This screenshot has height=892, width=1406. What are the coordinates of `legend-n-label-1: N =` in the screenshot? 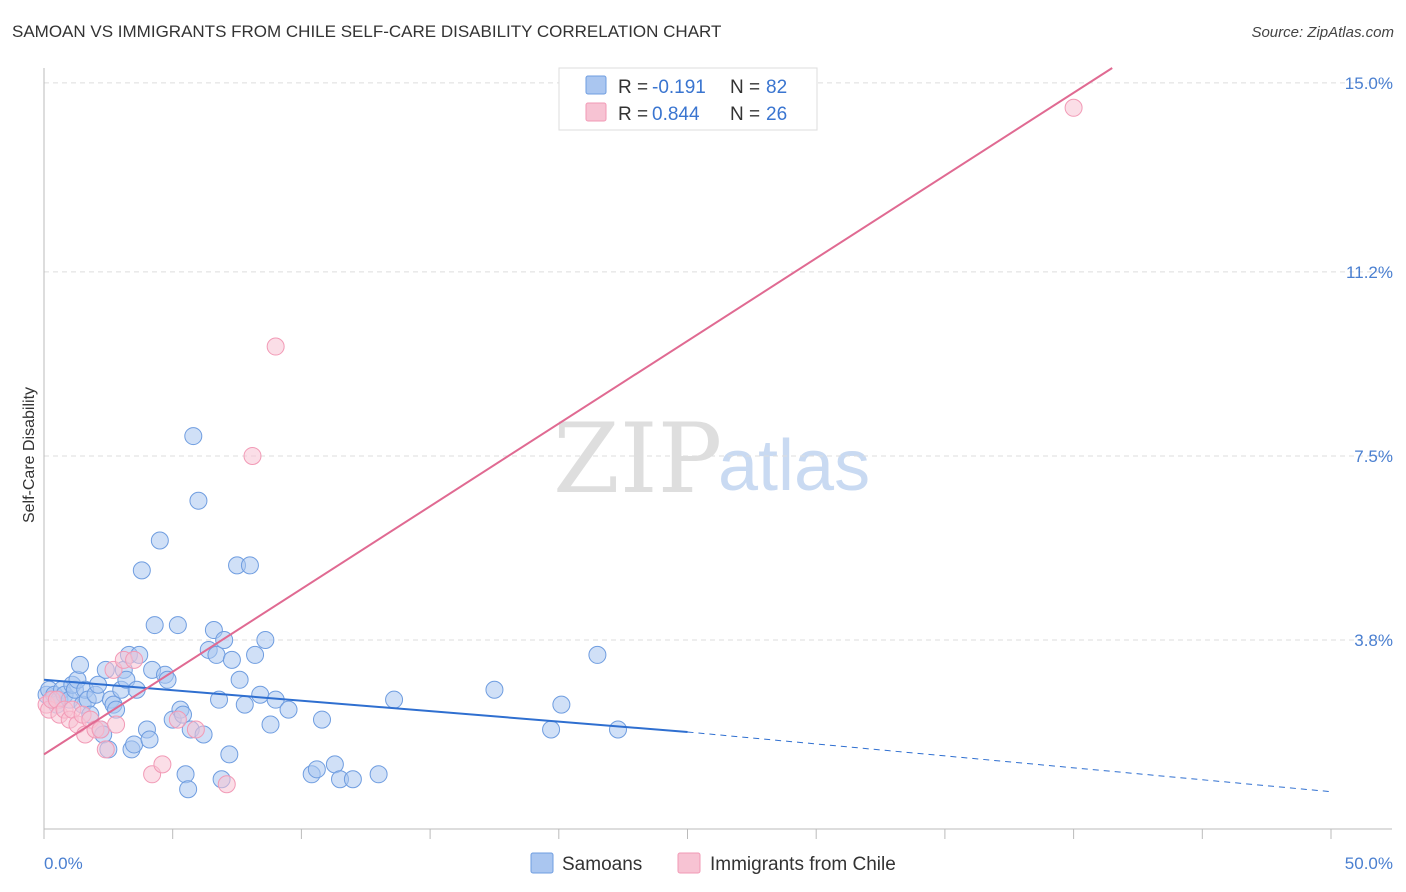 It's located at (745, 87).